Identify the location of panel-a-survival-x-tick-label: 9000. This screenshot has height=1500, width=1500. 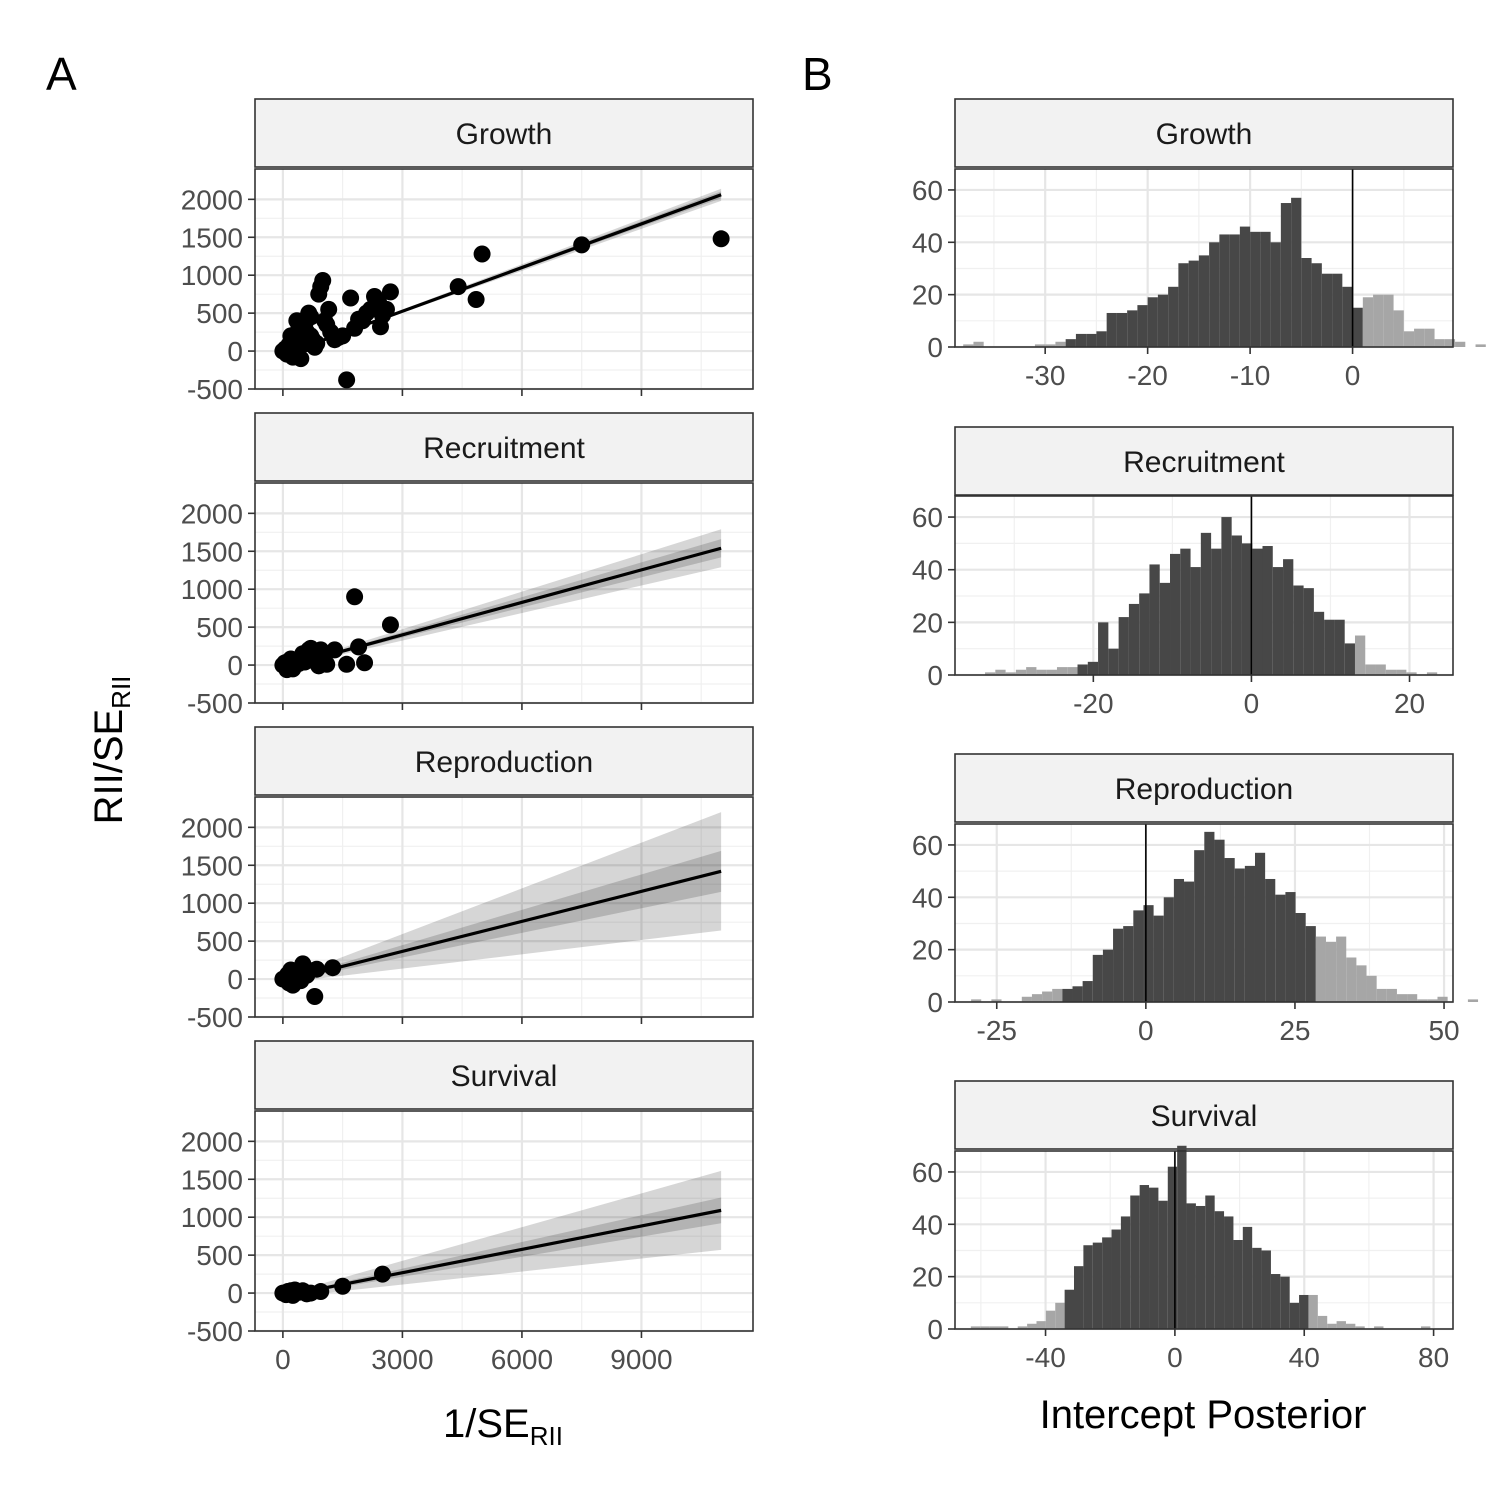
(641, 1359).